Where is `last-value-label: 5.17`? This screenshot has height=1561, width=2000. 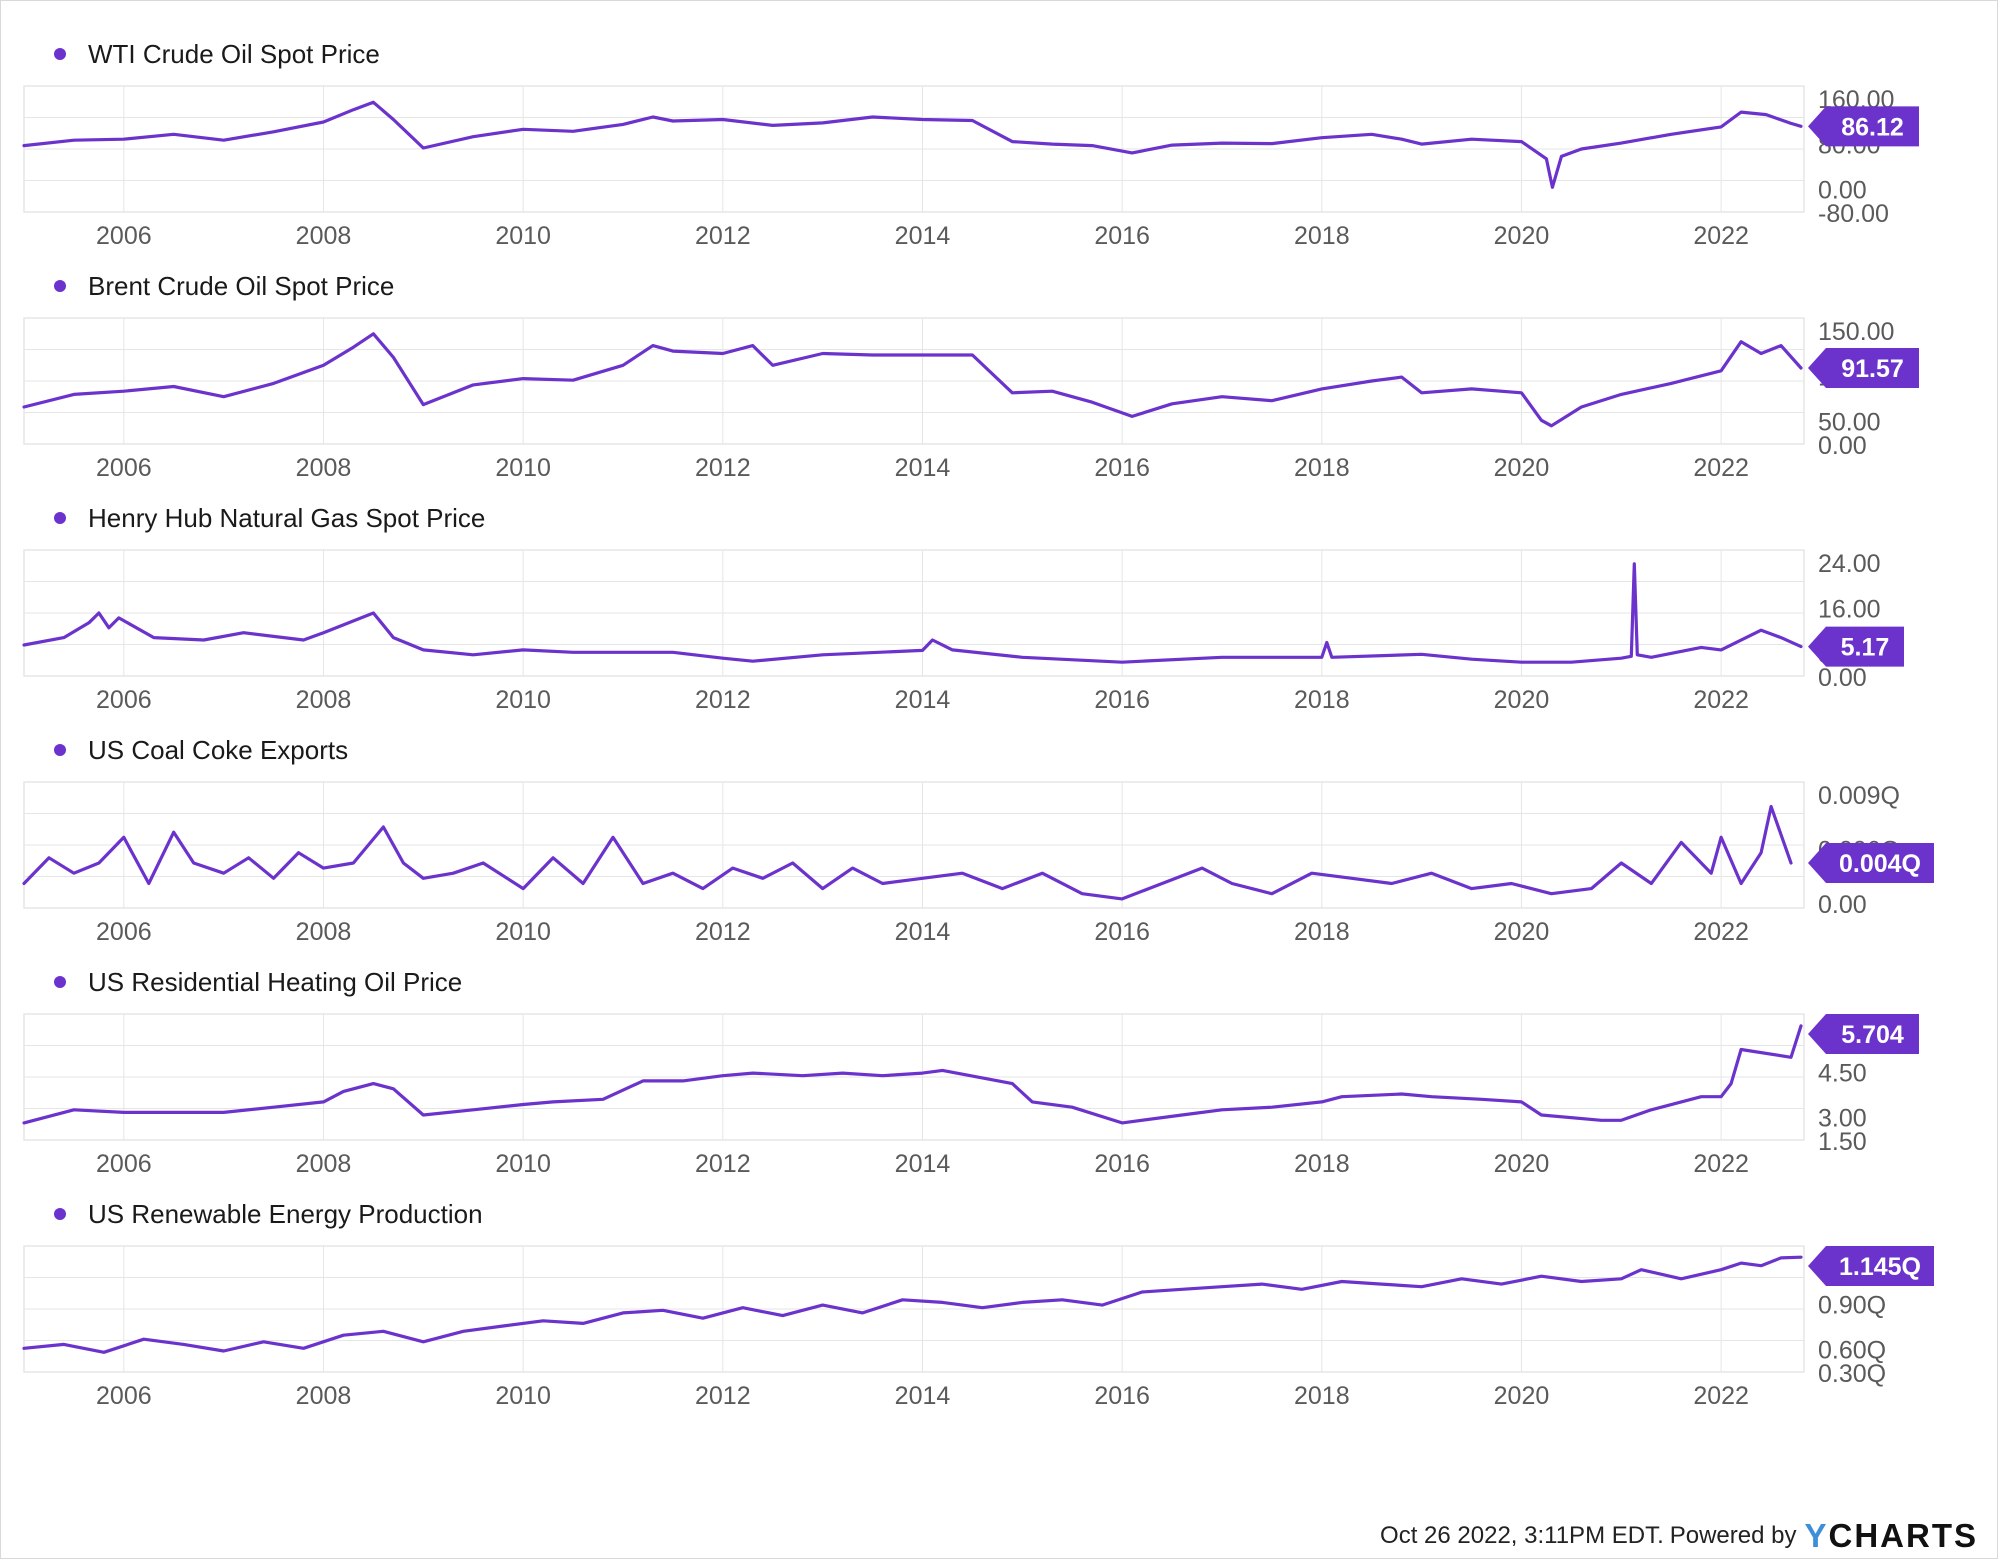 last-value-label: 5.17 is located at coordinates (1865, 648).